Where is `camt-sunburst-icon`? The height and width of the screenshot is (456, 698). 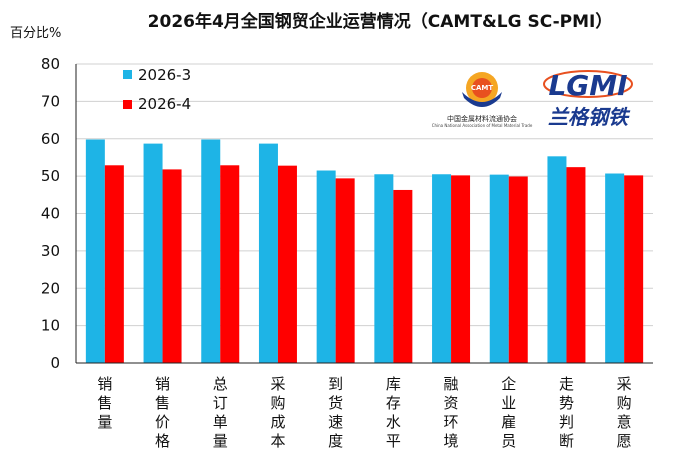
camt-sunburst-icon is located at coordinates (482, 89).